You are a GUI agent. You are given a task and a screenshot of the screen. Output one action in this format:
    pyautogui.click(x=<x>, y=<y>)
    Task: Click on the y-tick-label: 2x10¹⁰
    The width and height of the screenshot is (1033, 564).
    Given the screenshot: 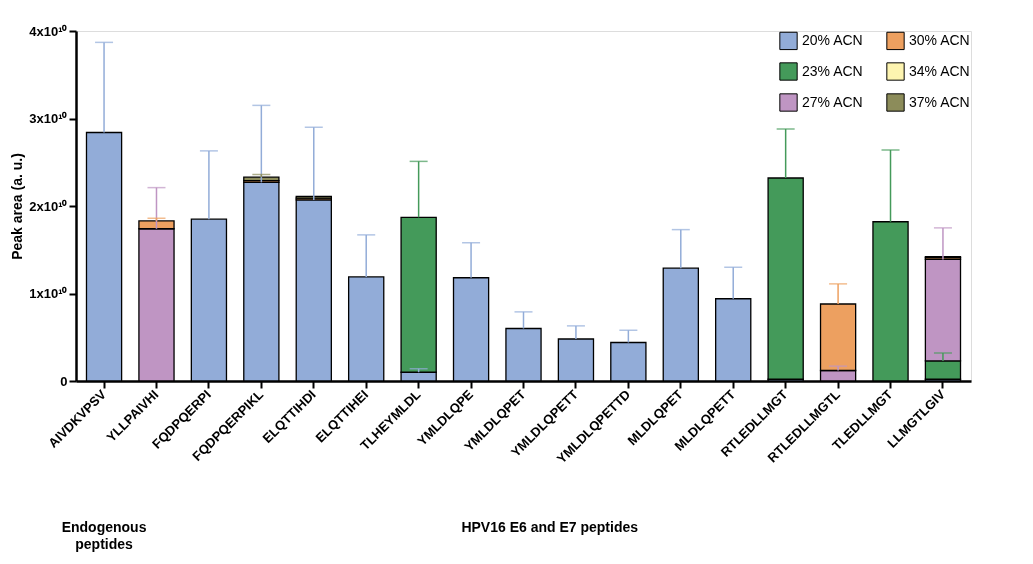 What is the action you would take?
    pyautogui.click(x=48, y=206)
    